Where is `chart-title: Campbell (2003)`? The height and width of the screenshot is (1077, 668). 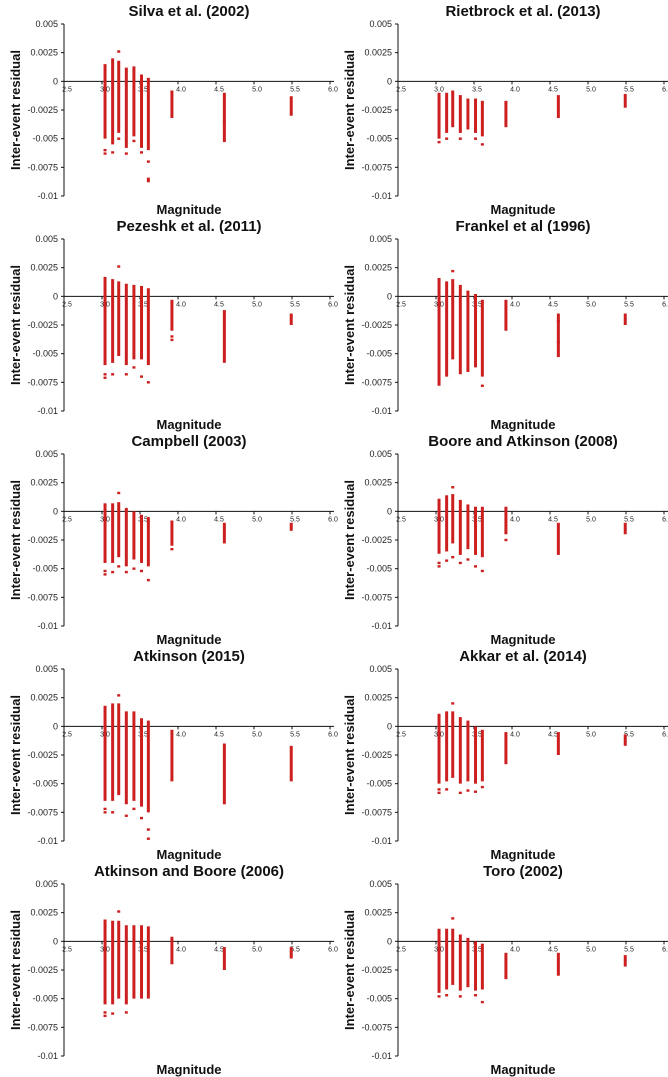 chart-title: Campbell (2003) is located at coordinates (188, 441).